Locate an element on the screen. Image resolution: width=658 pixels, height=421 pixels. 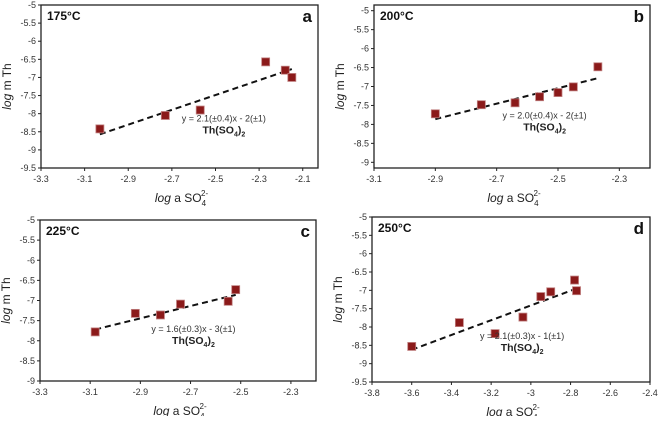
x-tick-label: -3.2 is located at coordinates (491, 393).